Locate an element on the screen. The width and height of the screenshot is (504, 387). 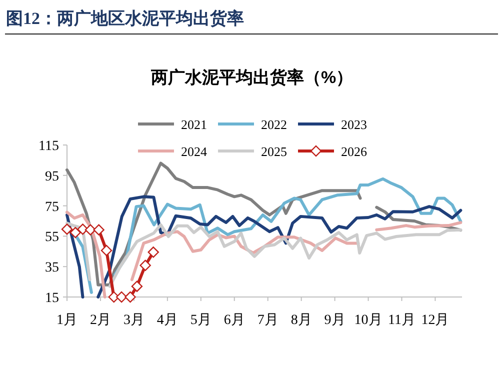
y-tick-label: 115 is located at coordinates (48, 146).